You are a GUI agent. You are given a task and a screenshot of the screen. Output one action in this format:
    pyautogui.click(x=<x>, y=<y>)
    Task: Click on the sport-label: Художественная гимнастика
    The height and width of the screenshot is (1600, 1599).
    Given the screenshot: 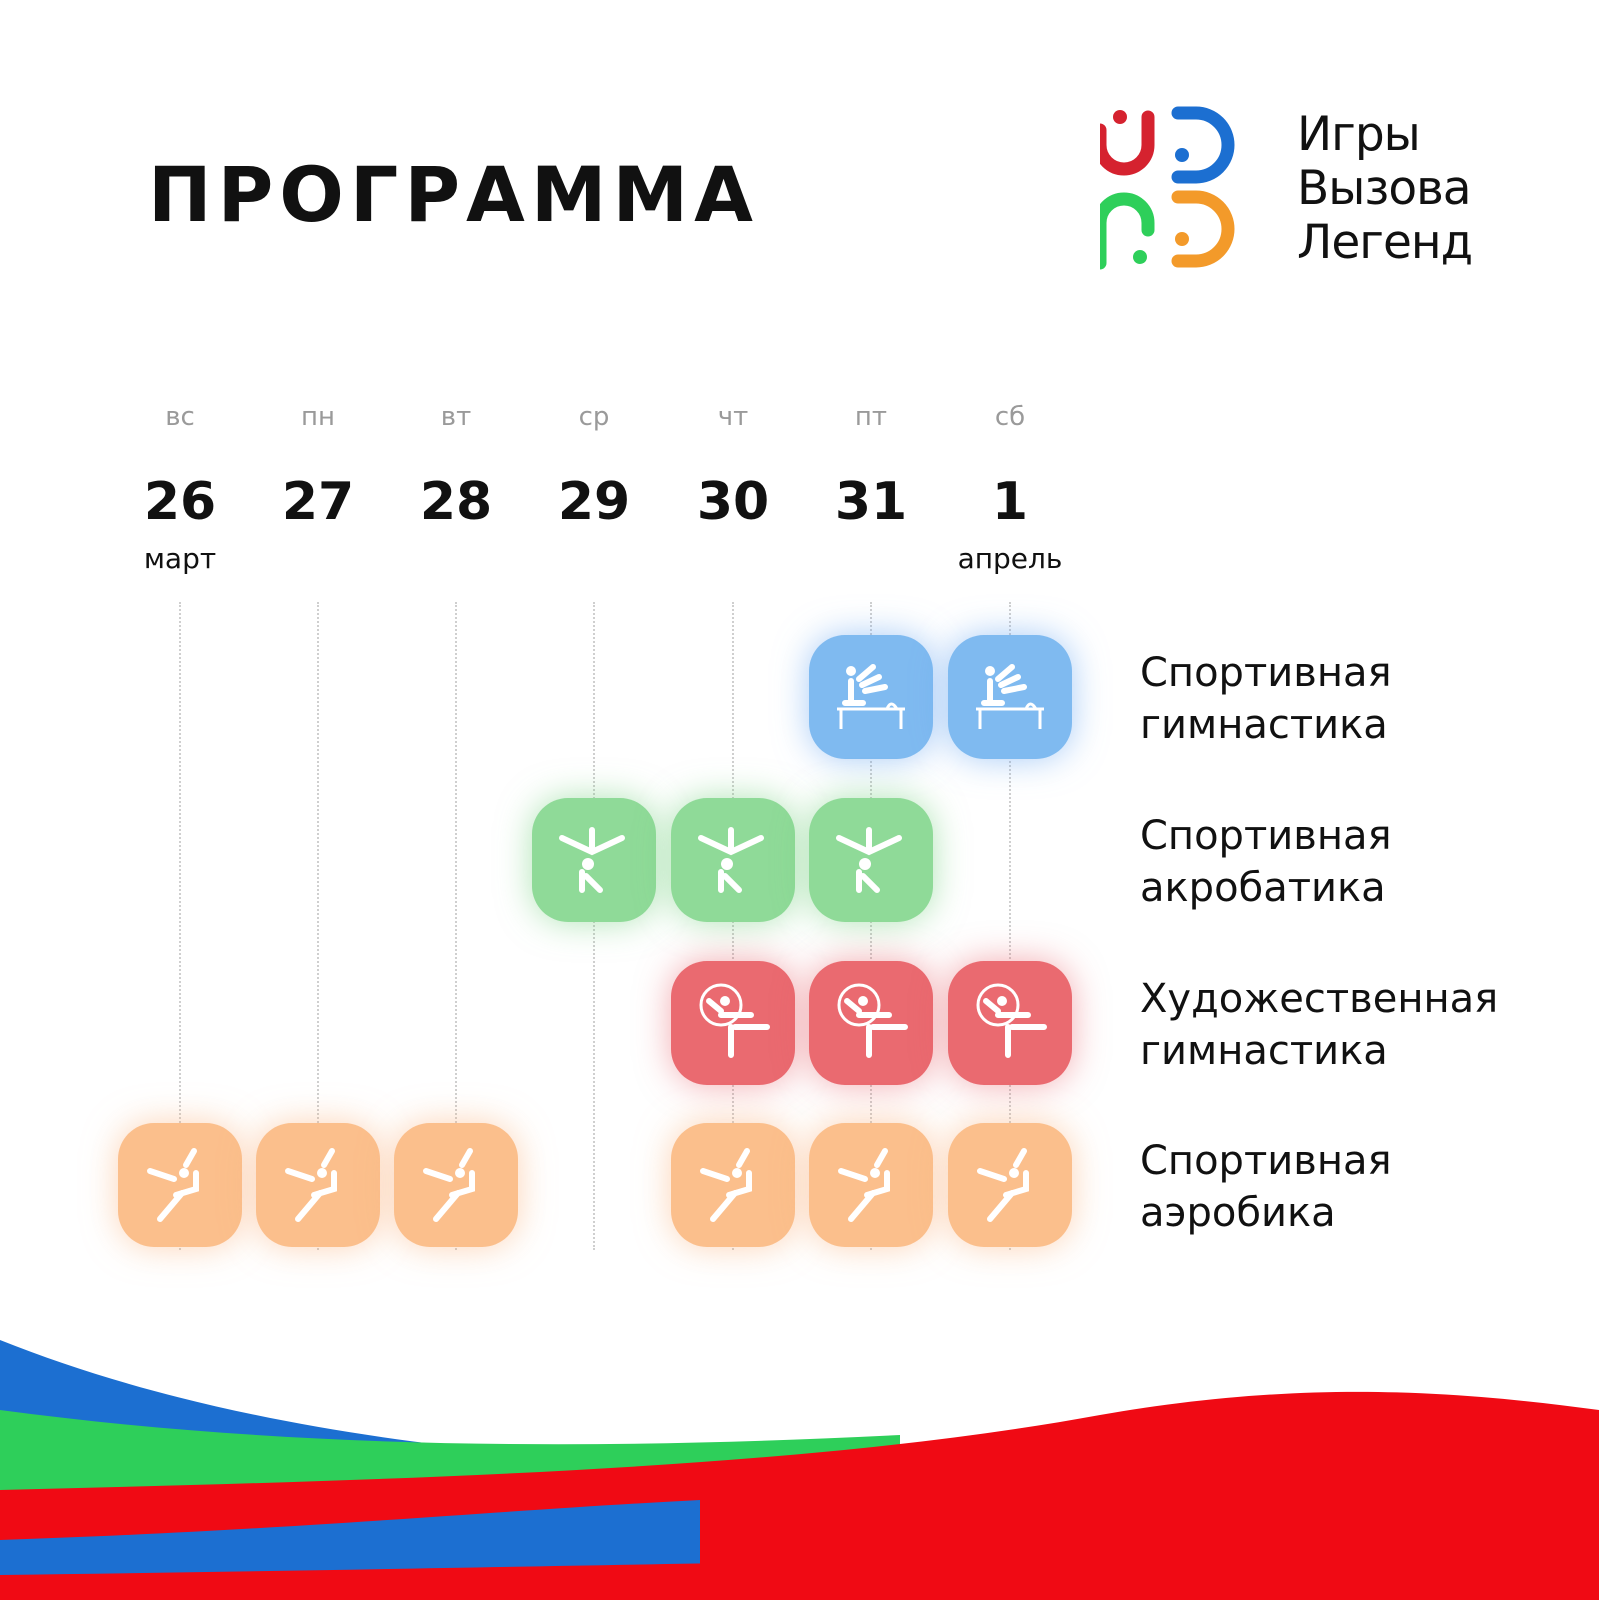 What is the action you would take?
    pyautogui.click(x=1319, y=1025)
    